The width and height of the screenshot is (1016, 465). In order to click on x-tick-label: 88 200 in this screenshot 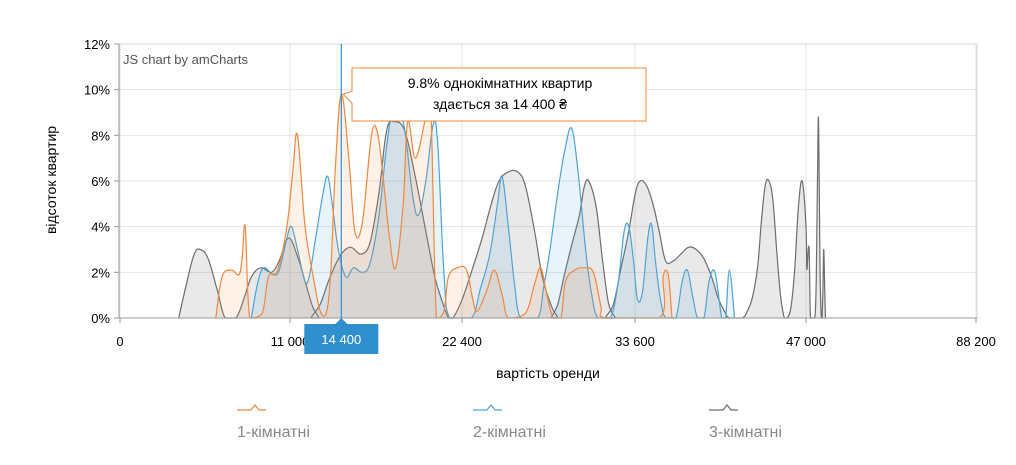, I will do `click(976, 341)`.